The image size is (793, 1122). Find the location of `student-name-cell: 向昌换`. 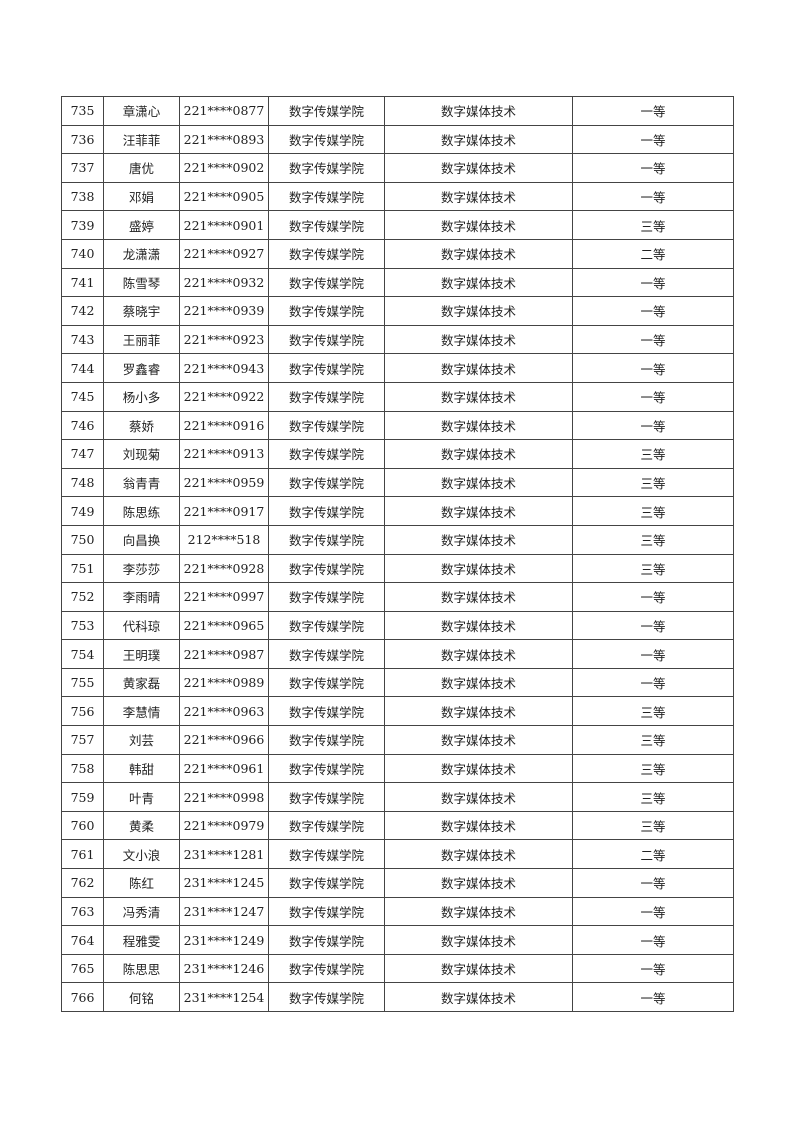

student-name-cell: 向昌换 is located at coordinates (141, 539).